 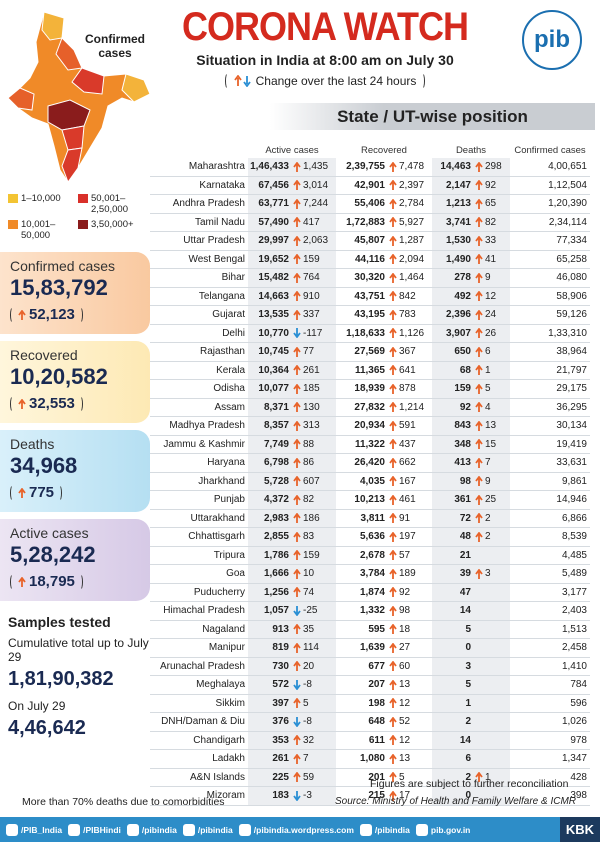 What do you see at coordinates (567, 333) in the screenshot?
I see `confirmed-value: 1,33,310` at bounding box center [567, 333].